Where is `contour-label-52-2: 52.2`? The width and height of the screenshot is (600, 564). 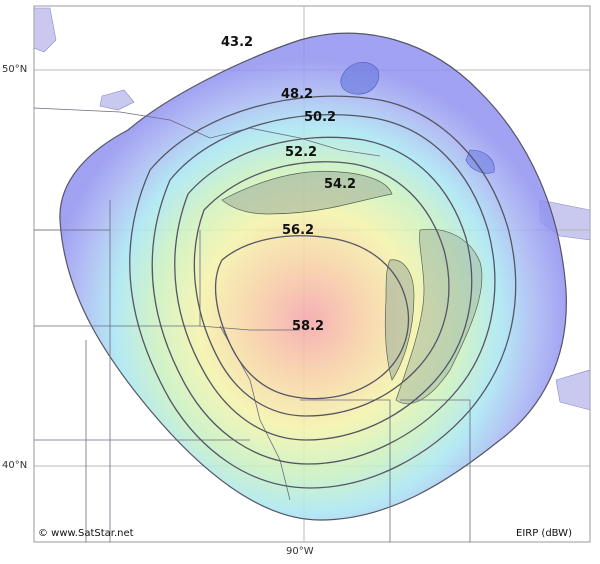
contour-label-52-2: 52.2 is located at coordinates (301, 152).